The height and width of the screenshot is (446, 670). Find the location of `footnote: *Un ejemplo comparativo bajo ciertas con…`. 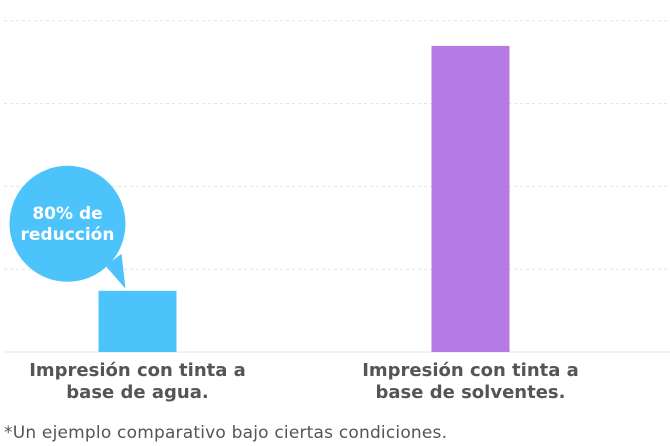

footnote: *Un ejemplo comparativo bajo ciertas con… is located at coordinates (226, 433).